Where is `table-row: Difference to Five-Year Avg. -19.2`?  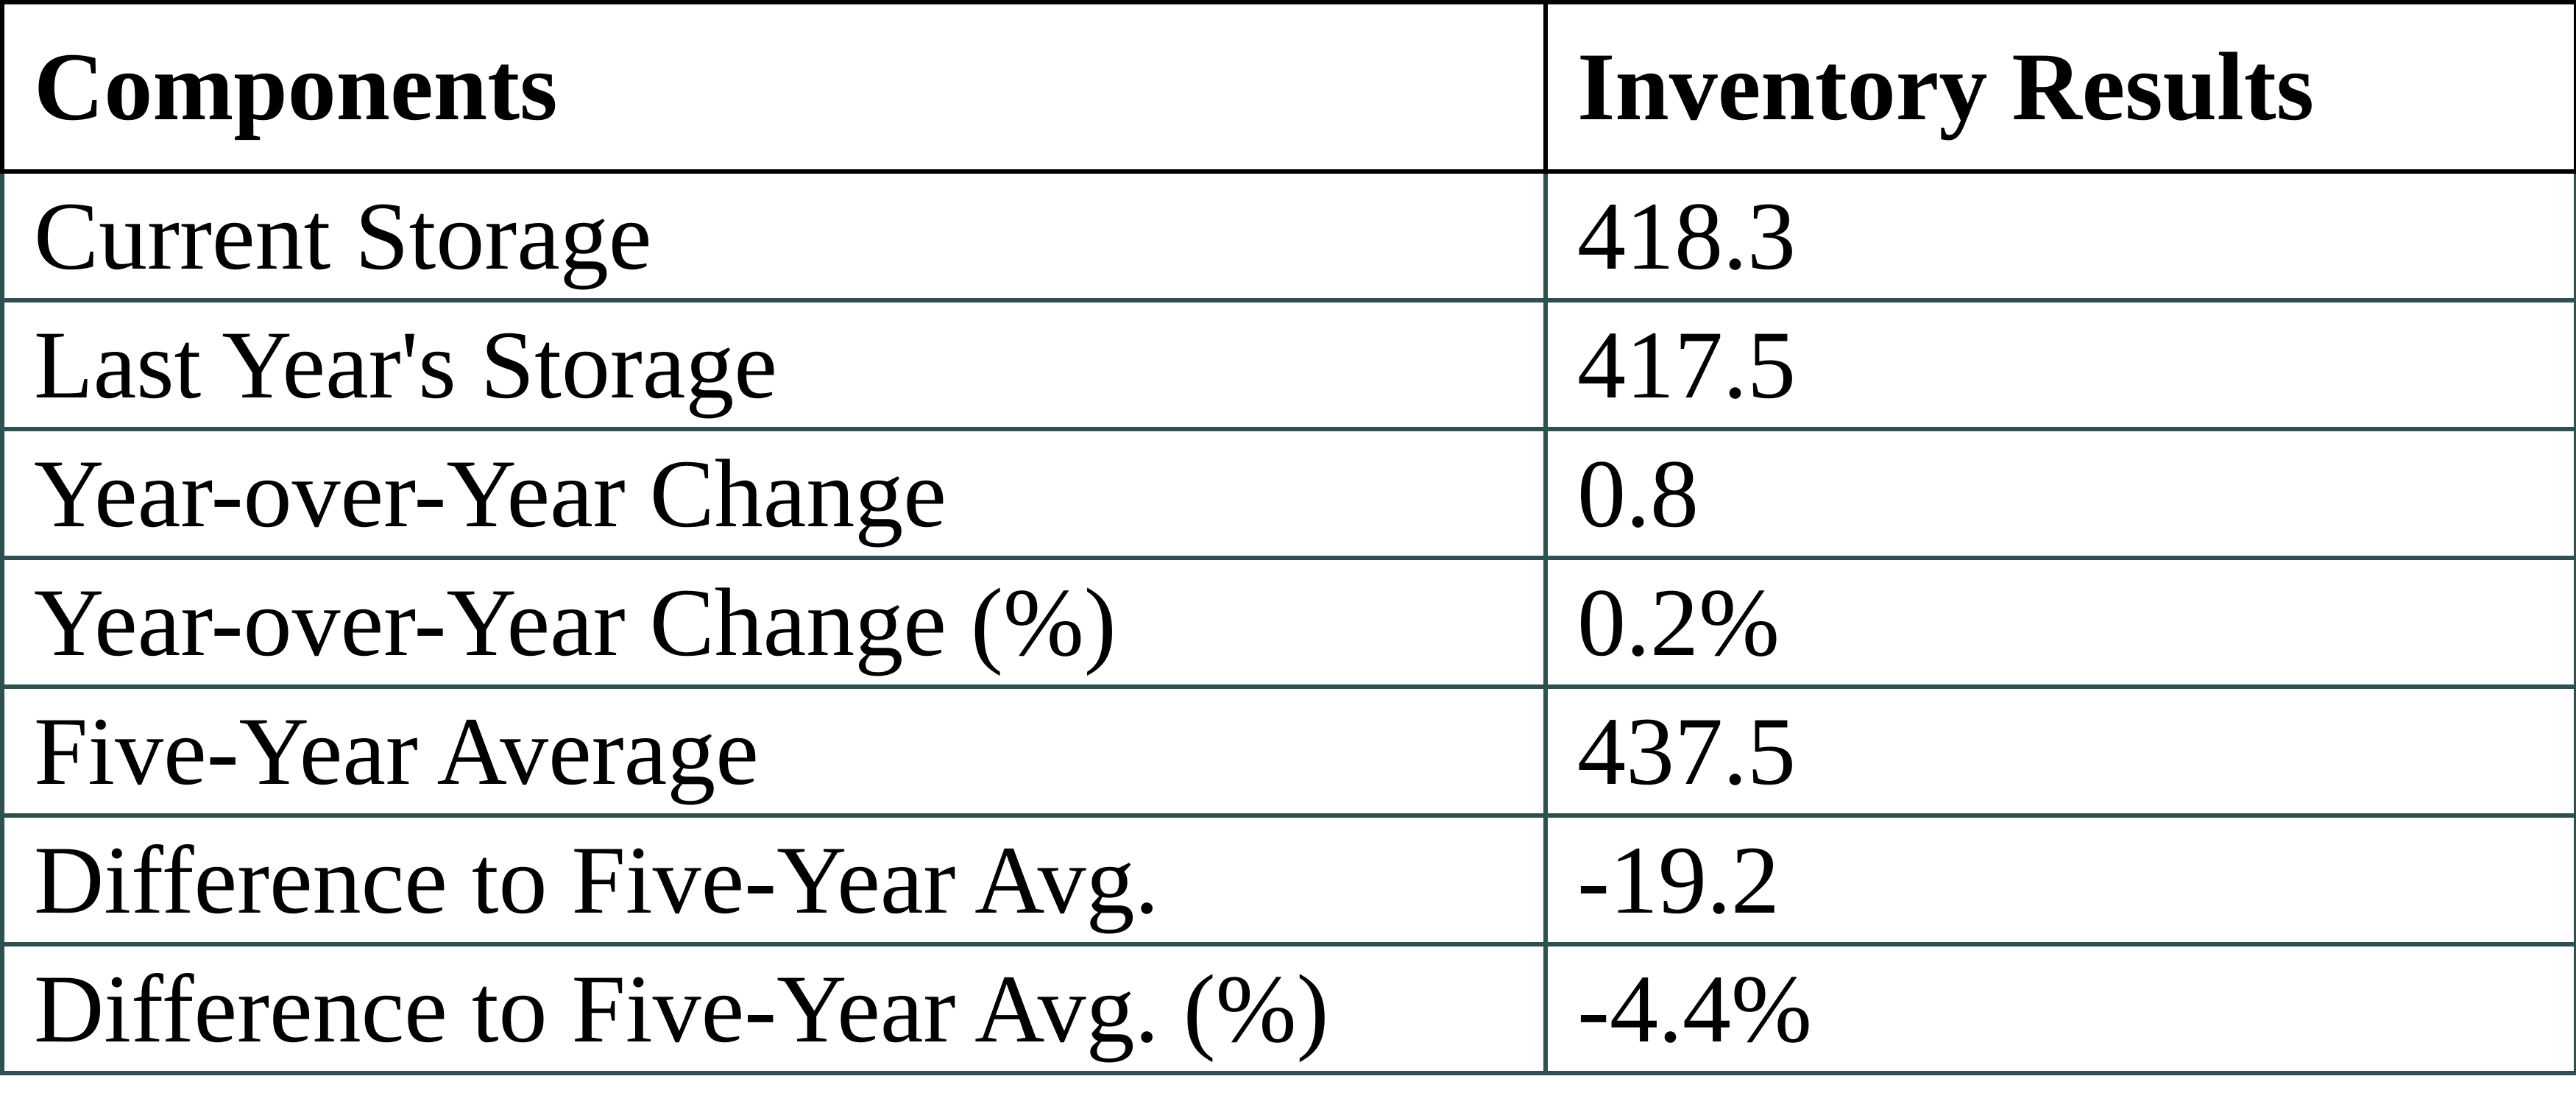
table-row: Difference to Five-Year Avg. -19.2 is located at coordinates (1288, 879).